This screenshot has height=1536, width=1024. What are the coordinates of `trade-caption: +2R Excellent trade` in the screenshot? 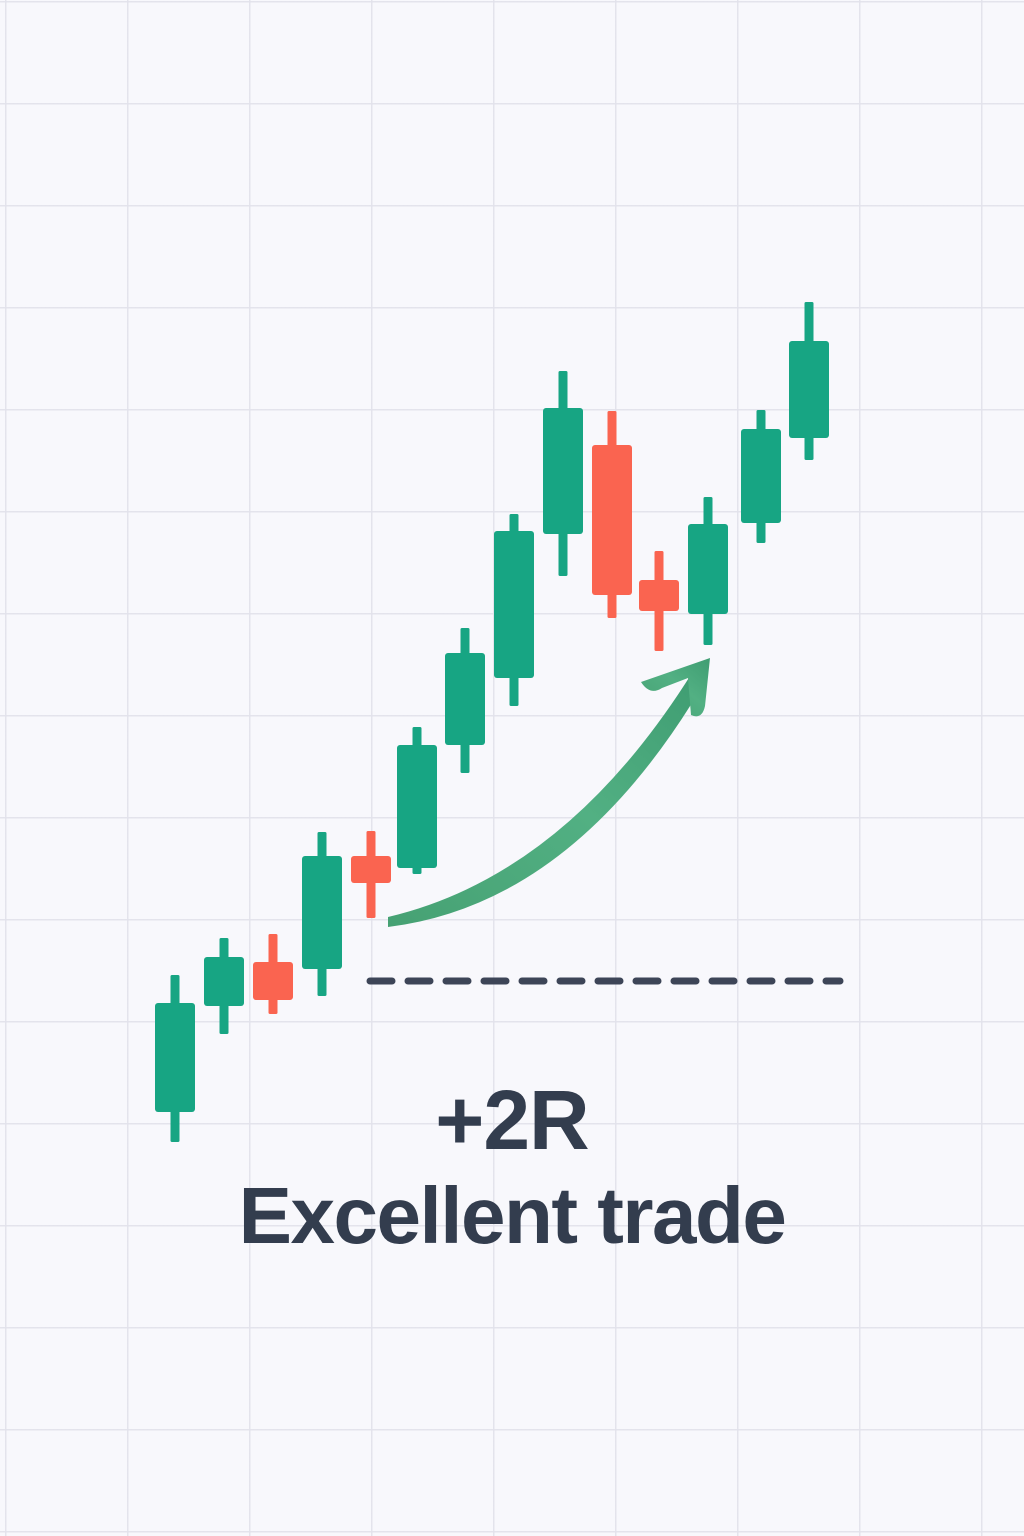 It's located at (512, 1168).